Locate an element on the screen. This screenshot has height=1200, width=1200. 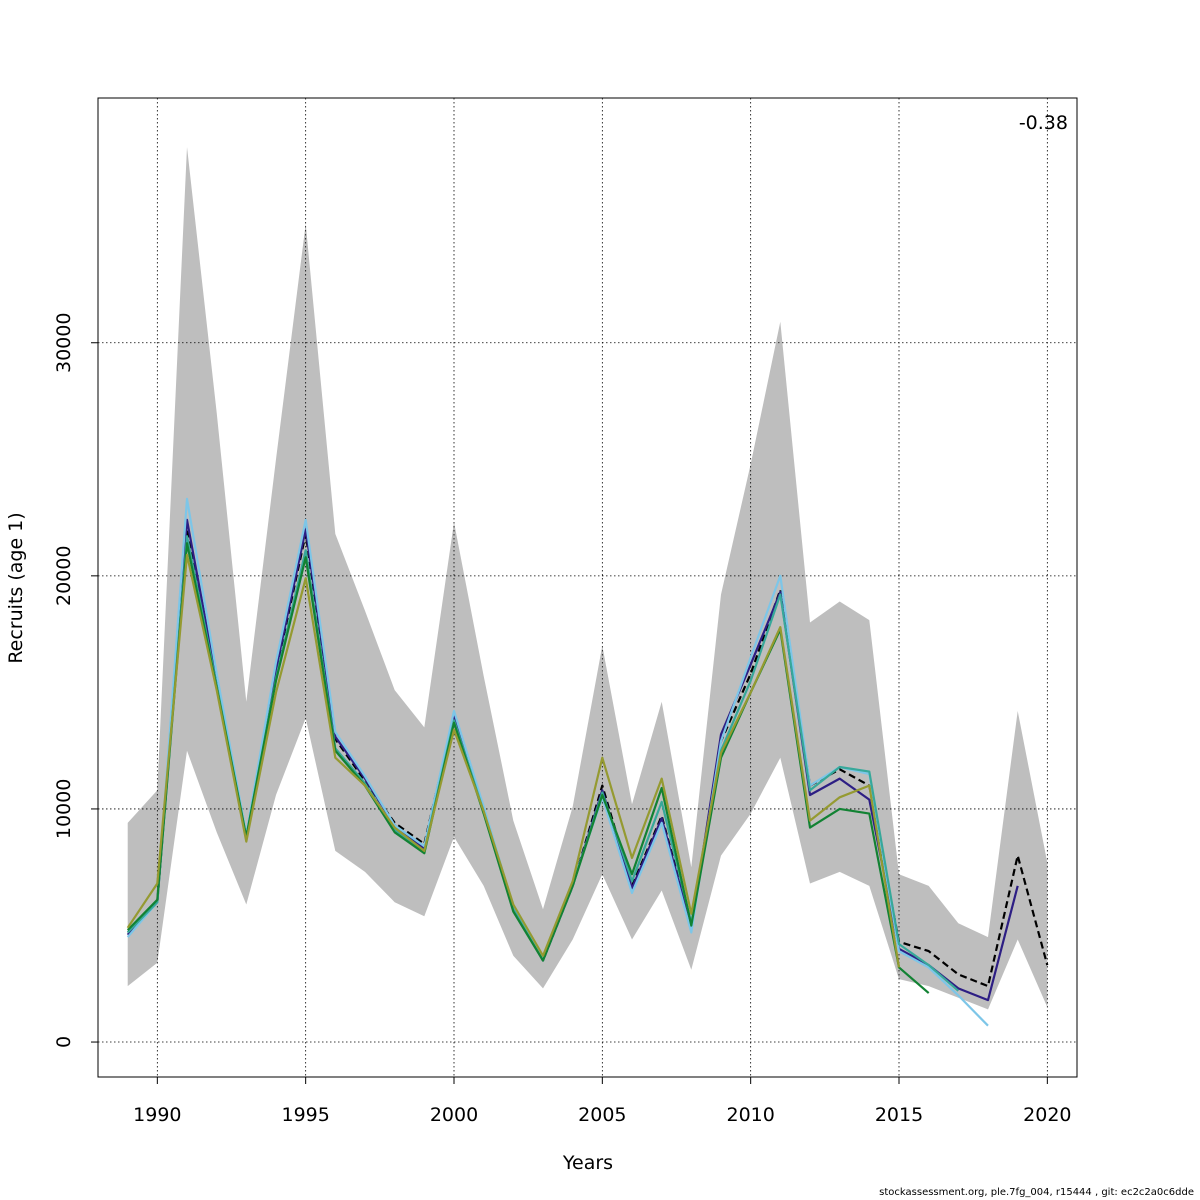
x-tick-label-2005: 2005 is located at coordinates (602, 1115).